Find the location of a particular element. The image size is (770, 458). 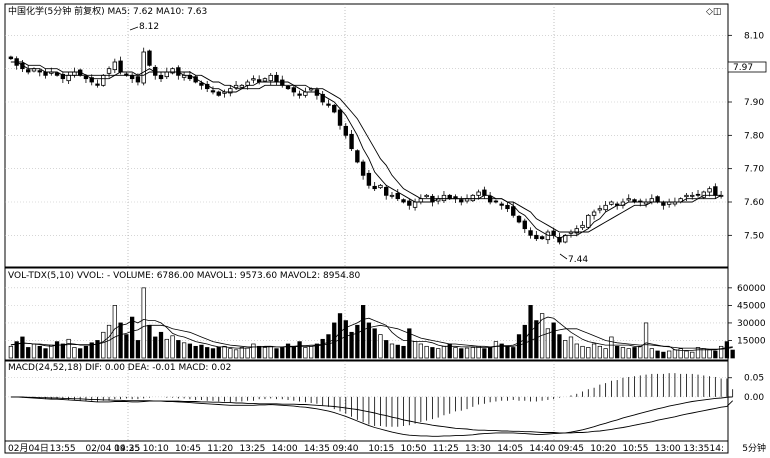

current-price-box is located at coordinates (747, 67).